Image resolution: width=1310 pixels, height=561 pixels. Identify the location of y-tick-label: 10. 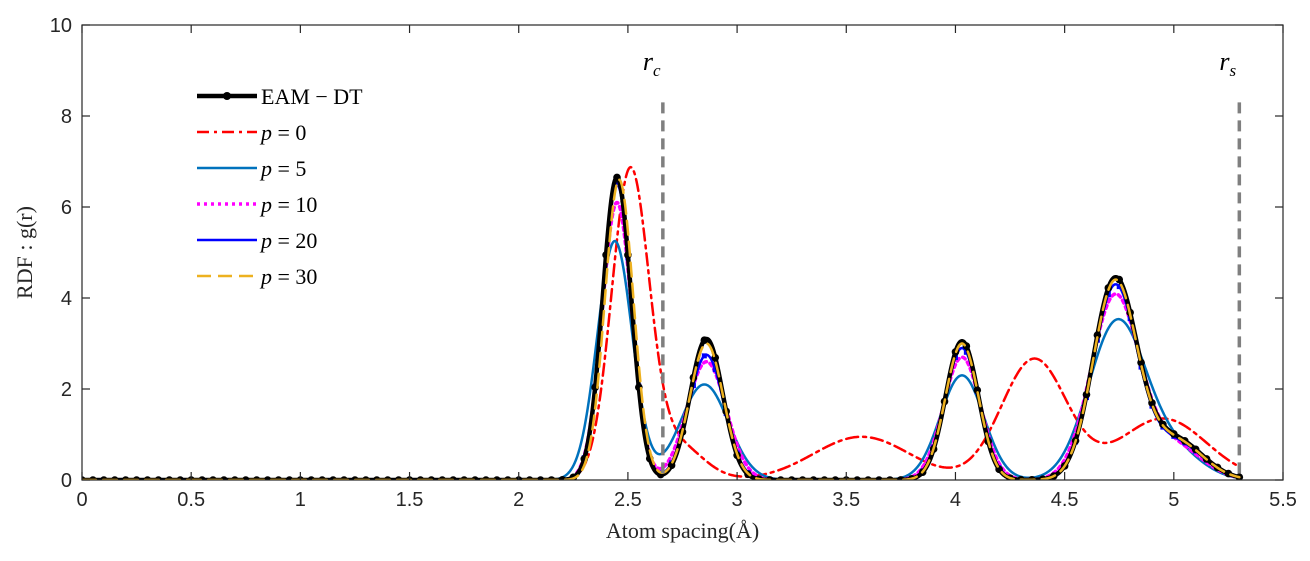
(61, 26).